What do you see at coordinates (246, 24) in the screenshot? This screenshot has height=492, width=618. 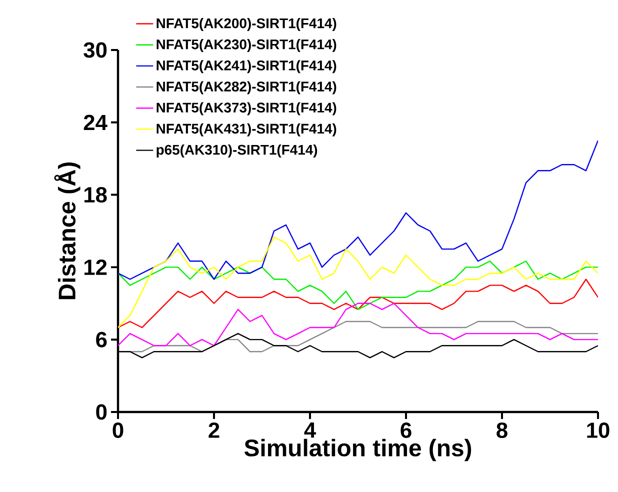 I see `legend-label: NFAT5(AK200)-SIRT1(F414)` at bounding box center [246, 24].